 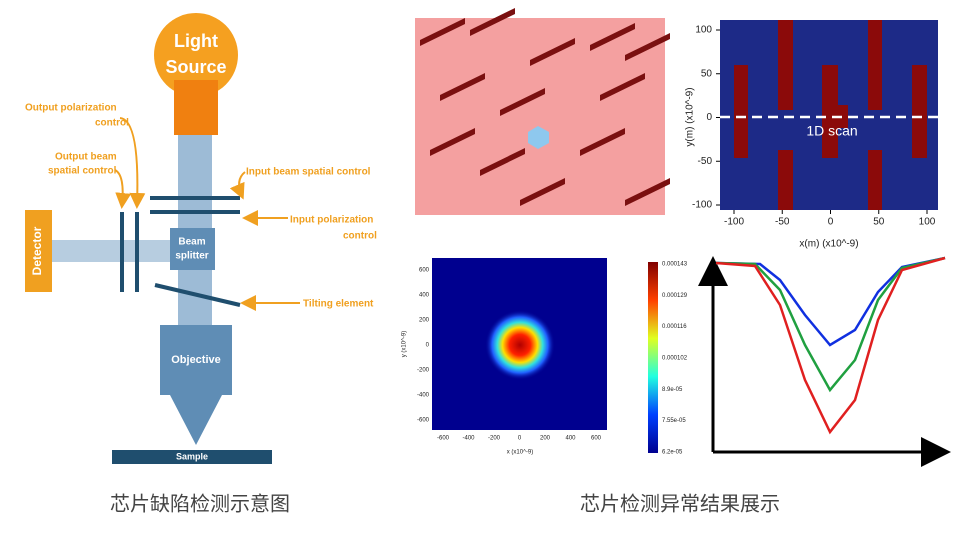 I want to click on beam, so click(x=115, y=251).